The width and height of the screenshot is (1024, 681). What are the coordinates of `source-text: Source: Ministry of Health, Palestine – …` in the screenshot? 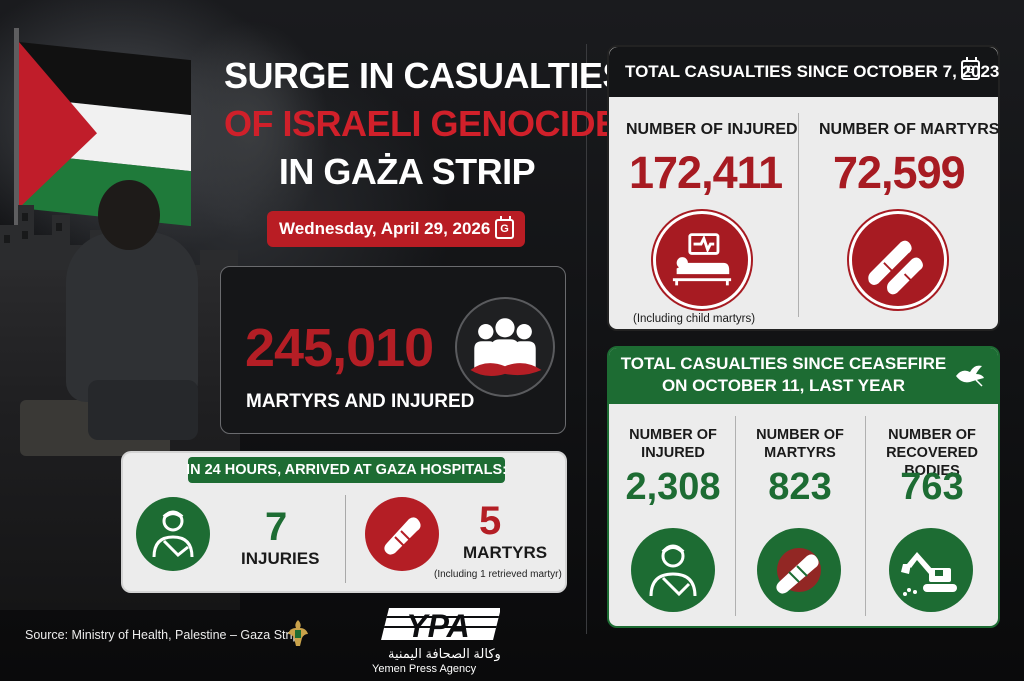 It's located at (162, 635).